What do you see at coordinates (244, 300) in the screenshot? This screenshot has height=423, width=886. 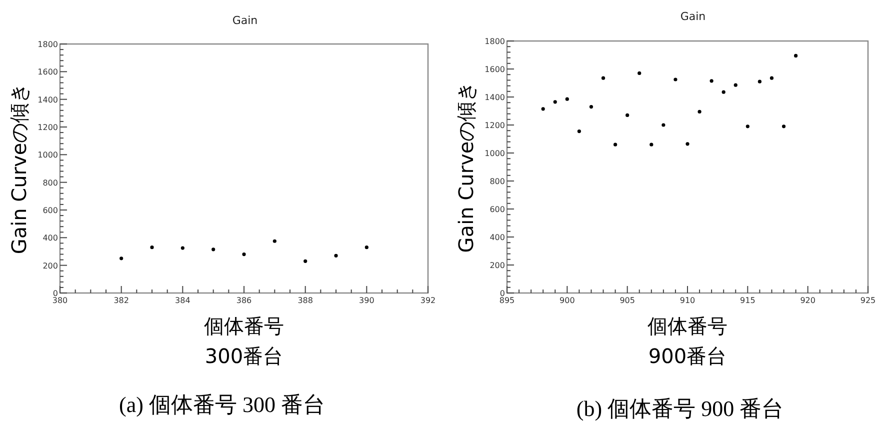 I see `x-tick-label: 386` at bounding box center [244, 300].